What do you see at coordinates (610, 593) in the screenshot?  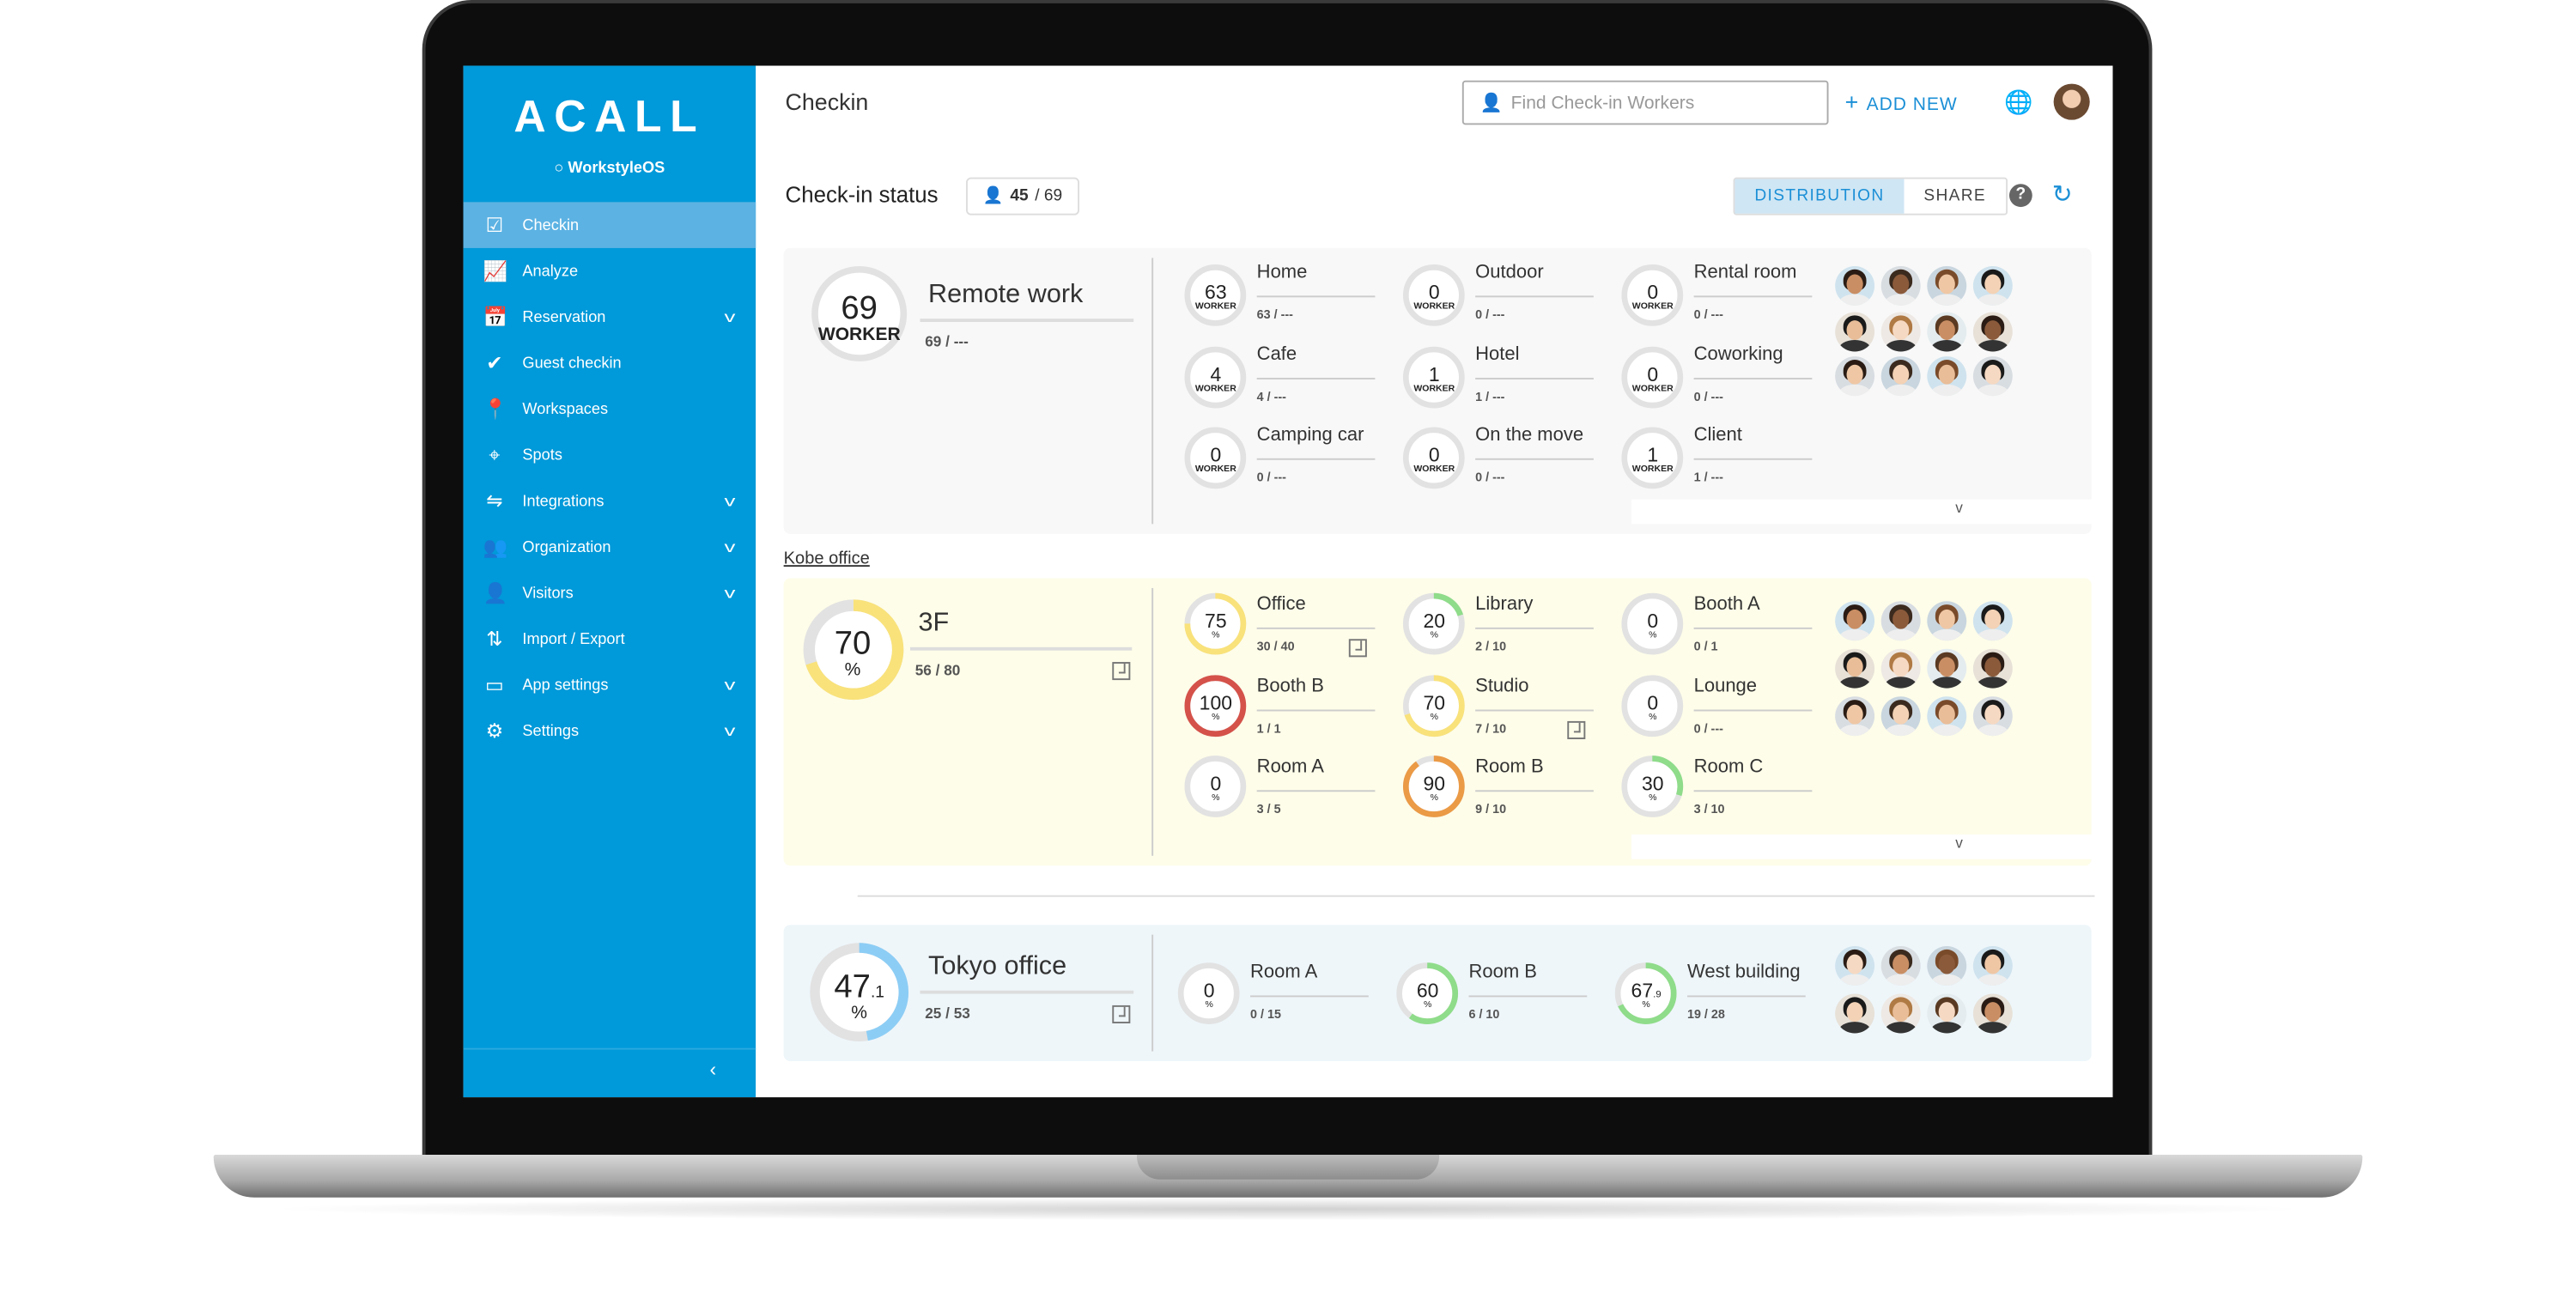 I see `sidebar-item-visitors: 👤 Visitors v` at bounding box center [610, 593].